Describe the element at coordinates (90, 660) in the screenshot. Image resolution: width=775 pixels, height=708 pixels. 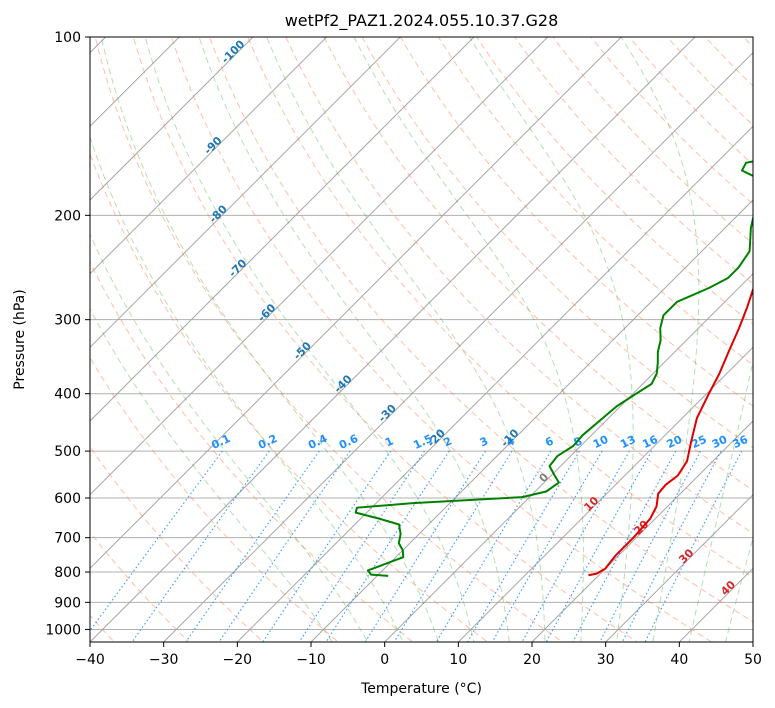
I see `x-tick-label: −40` at that location.